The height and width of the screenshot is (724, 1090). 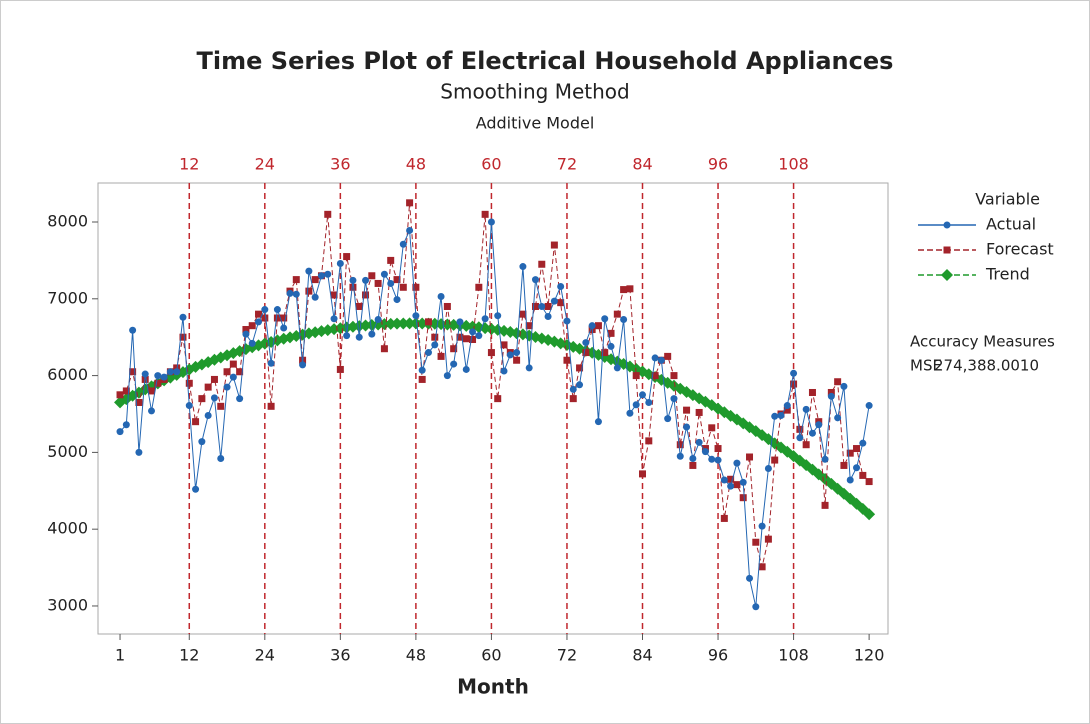 I want to click on reference-label: 48, so click(x=416, y=164).